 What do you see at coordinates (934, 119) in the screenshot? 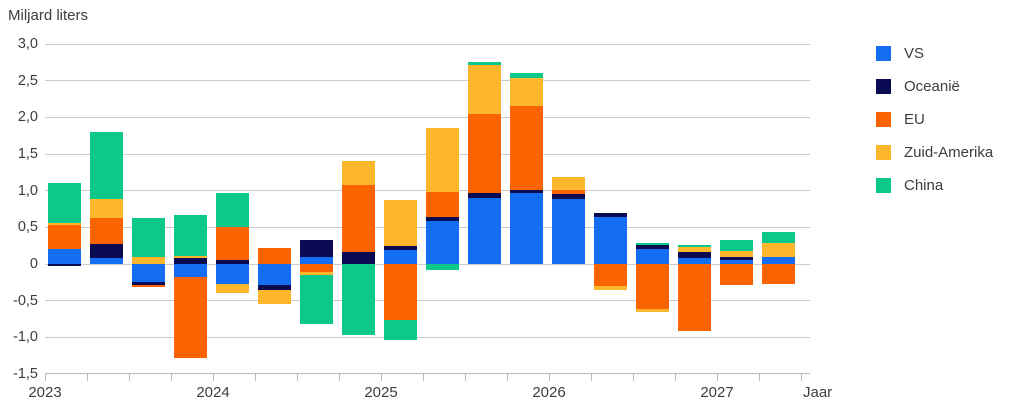
I see `legend-item: EU` at bounding box center [934, 119].